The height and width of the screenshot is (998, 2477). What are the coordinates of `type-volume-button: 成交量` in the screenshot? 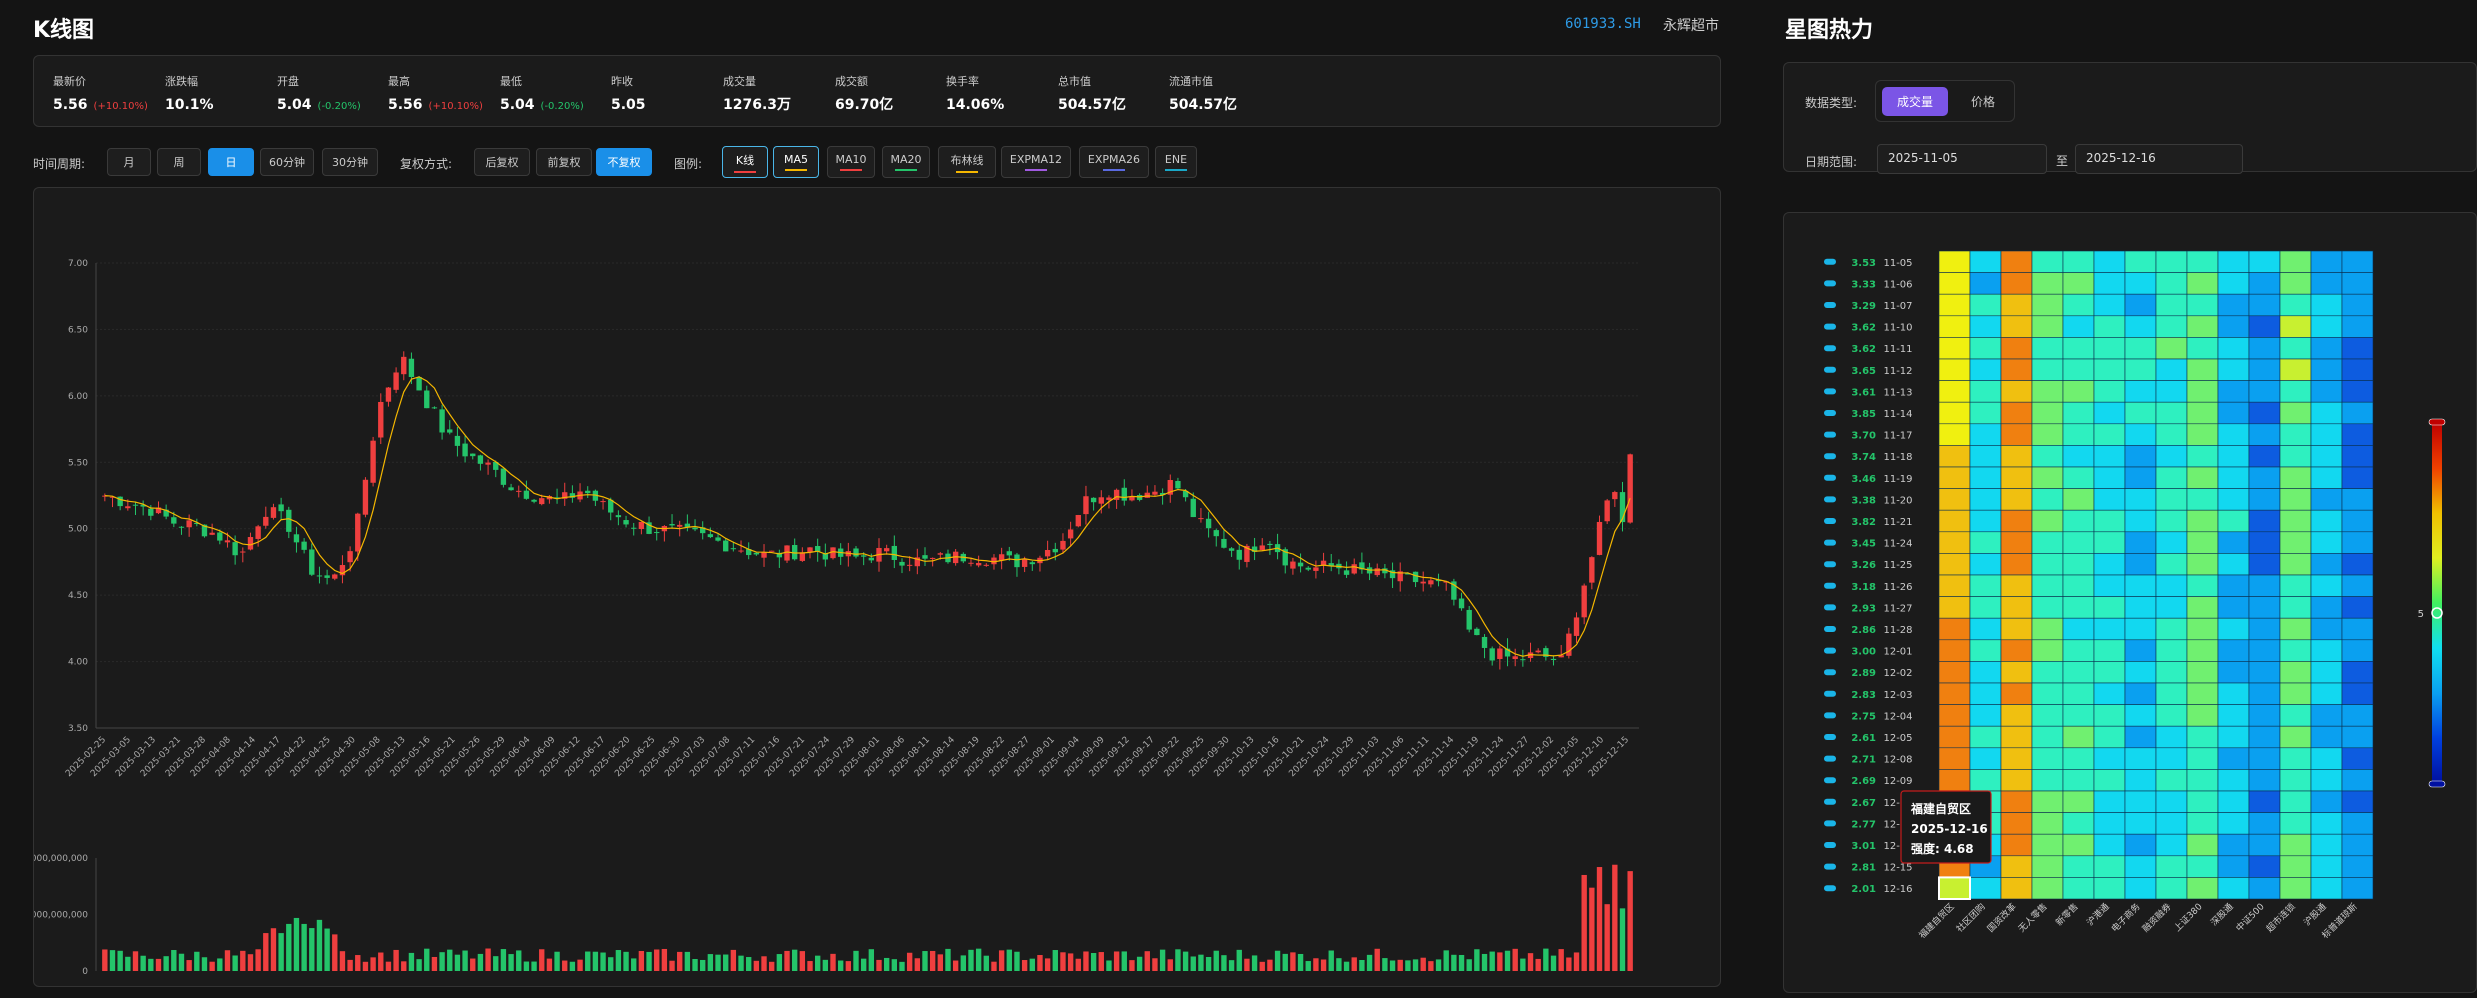 It's located at (1915, 101).